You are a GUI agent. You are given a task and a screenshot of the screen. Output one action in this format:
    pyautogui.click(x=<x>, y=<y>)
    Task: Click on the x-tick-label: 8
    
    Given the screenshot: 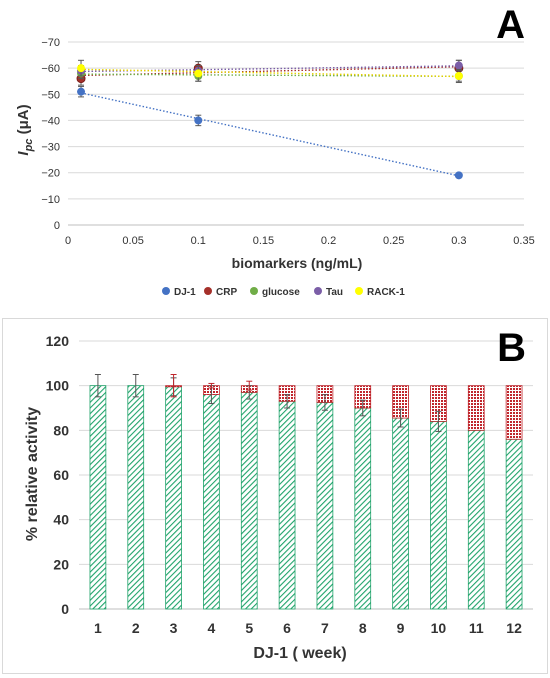 What is the action you would take?
    pyautogui.click(x=363, y=628)
    